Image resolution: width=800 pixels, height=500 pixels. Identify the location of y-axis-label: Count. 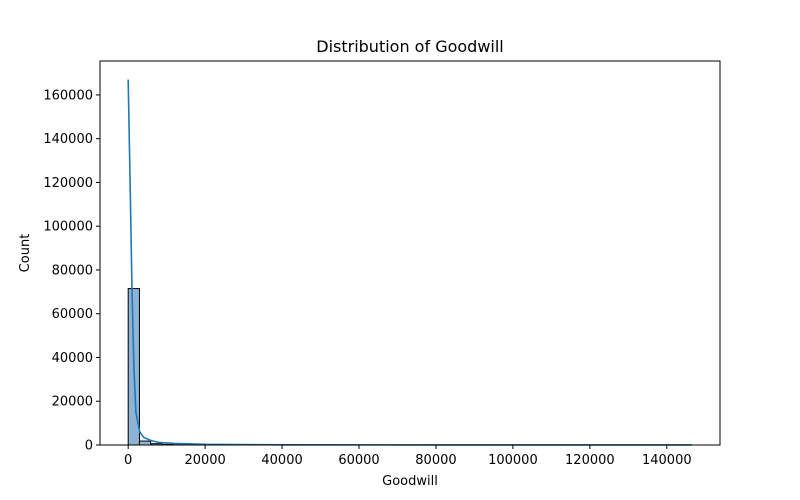
(25, 253).